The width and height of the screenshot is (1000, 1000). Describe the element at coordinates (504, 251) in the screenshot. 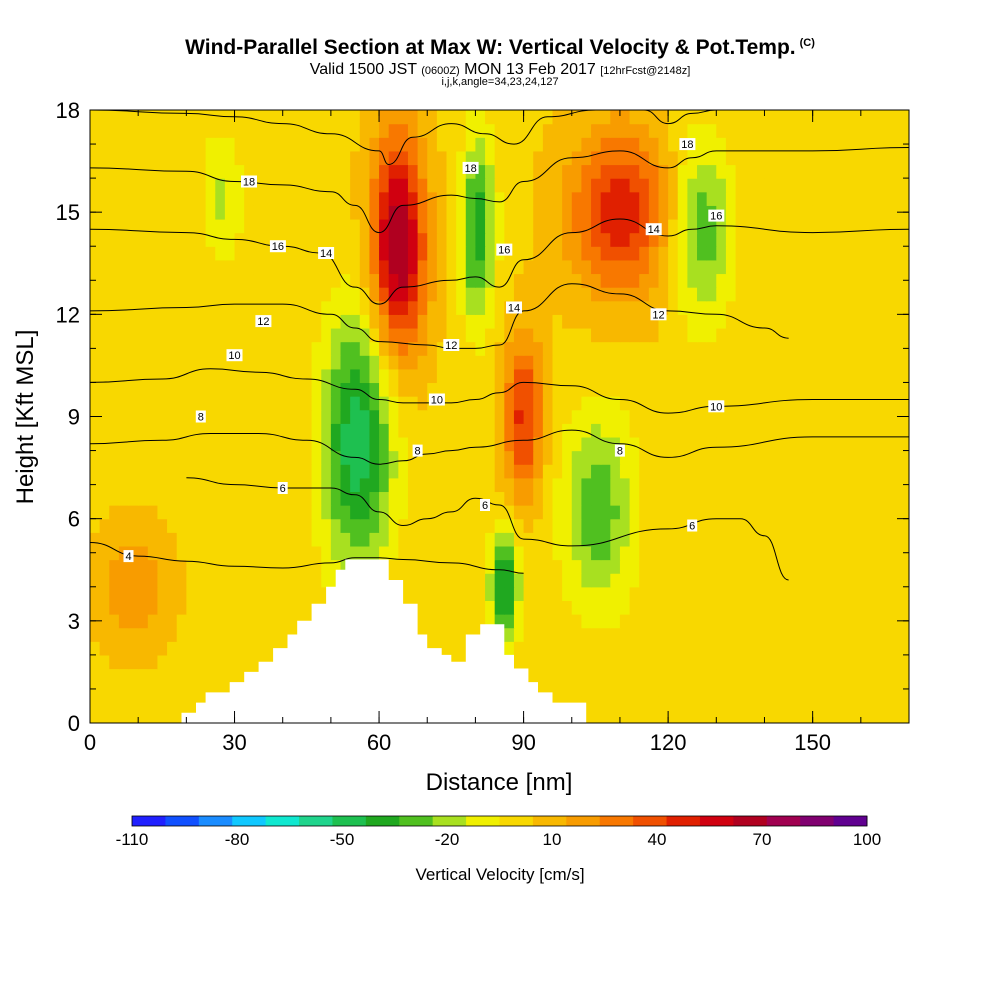

I see `theta-label: 16` at that location.